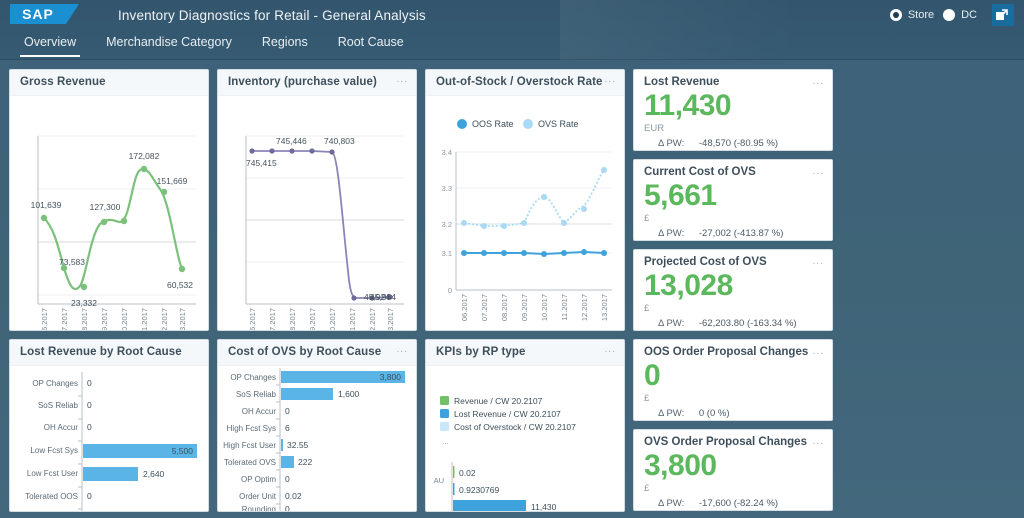  Describe the element at coordinates (287, 508) in the screenshot. I see `covsrc-val-8: 0` at that location.